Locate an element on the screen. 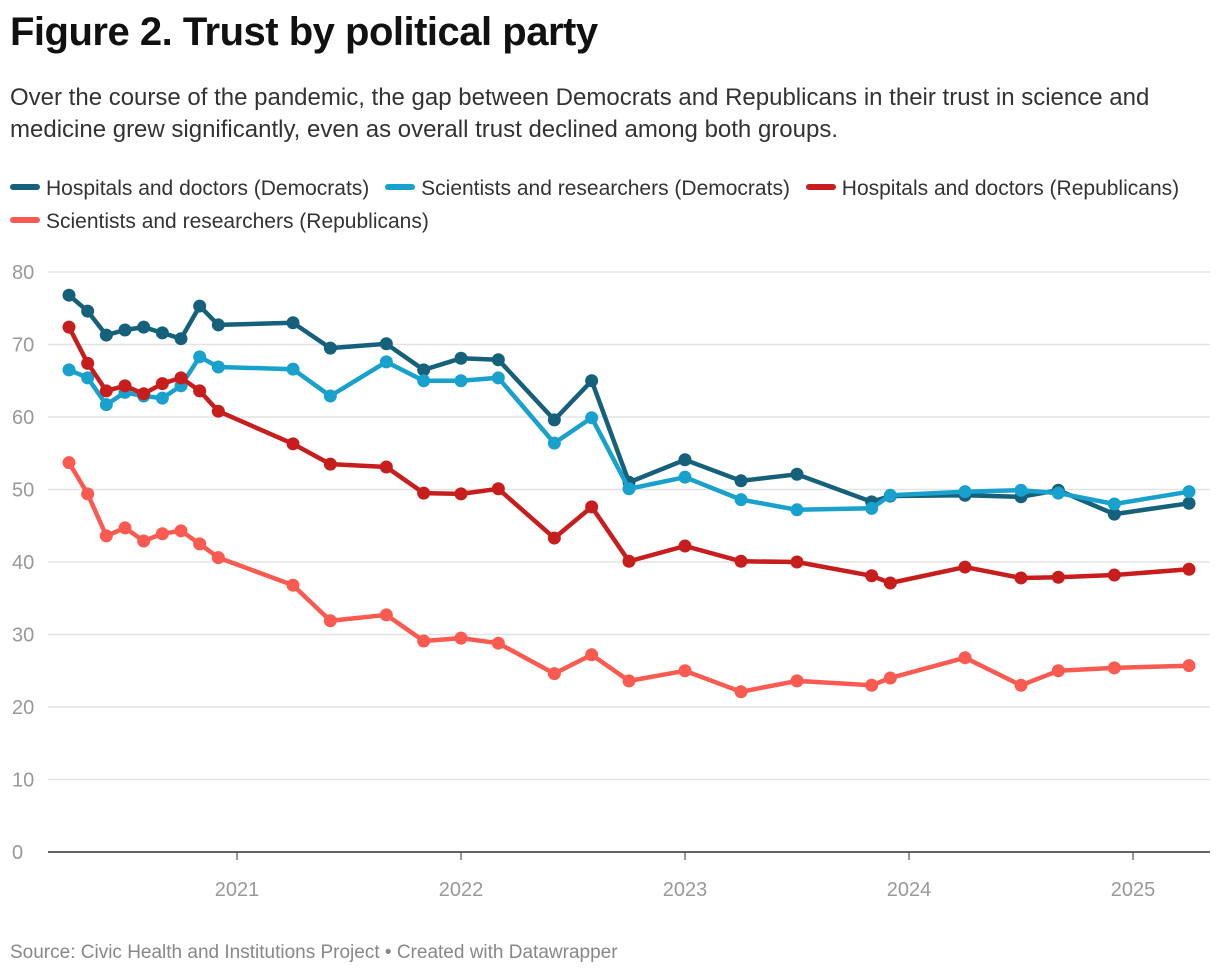  legend-item: Hospitals and doctors (Democrats) is located at coordinates (189, 188).